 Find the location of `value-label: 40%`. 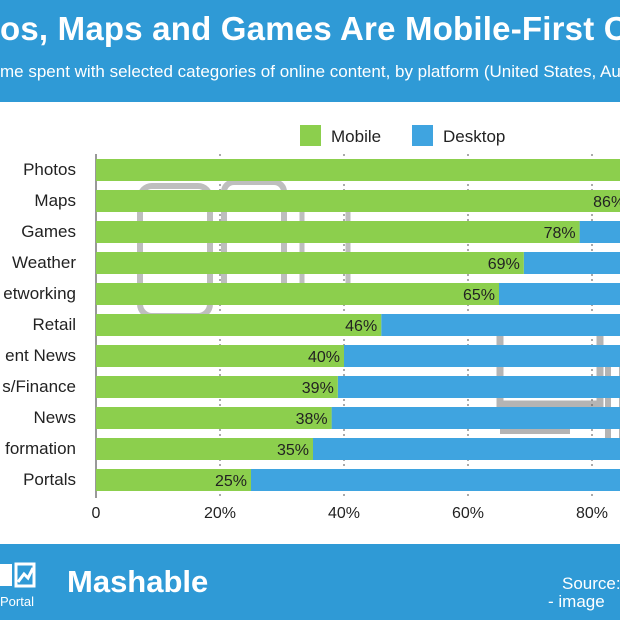

value-label: 40% is located at coordinates (324, 357).